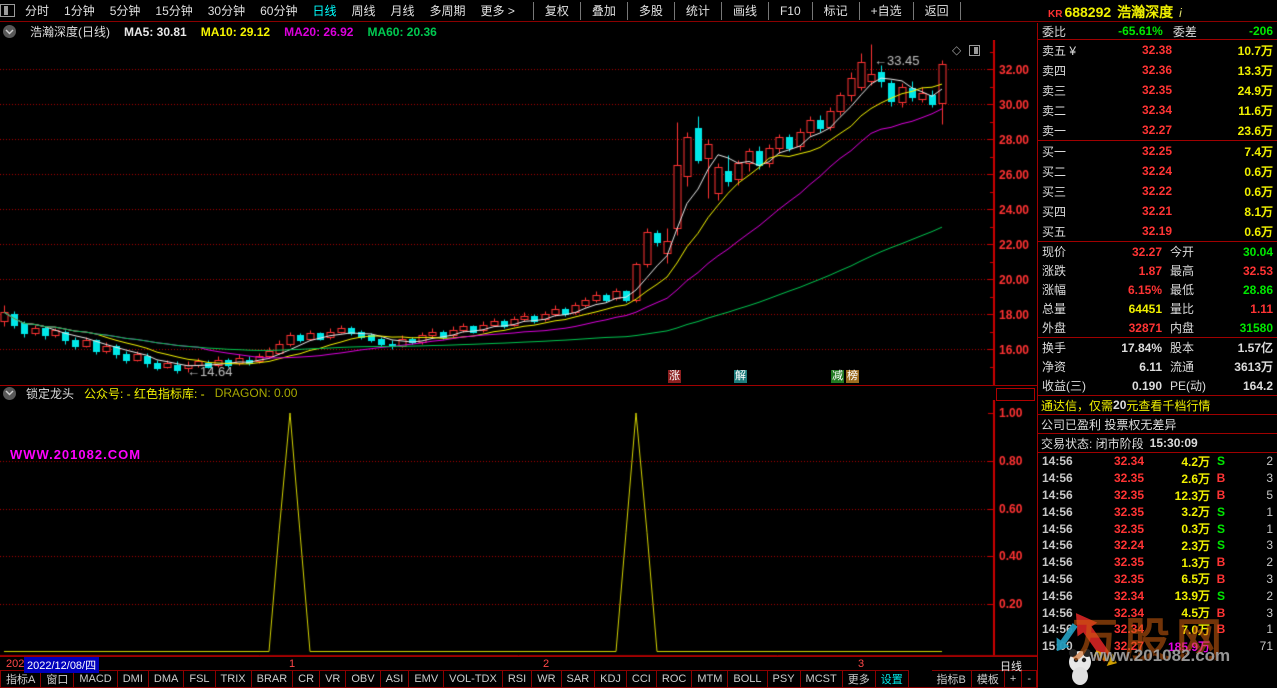 This screenshot has width=1277, height=688. Describe the element at coordinates (784, 679) in the screenshot. I see `tab-item: PSY` at that location.